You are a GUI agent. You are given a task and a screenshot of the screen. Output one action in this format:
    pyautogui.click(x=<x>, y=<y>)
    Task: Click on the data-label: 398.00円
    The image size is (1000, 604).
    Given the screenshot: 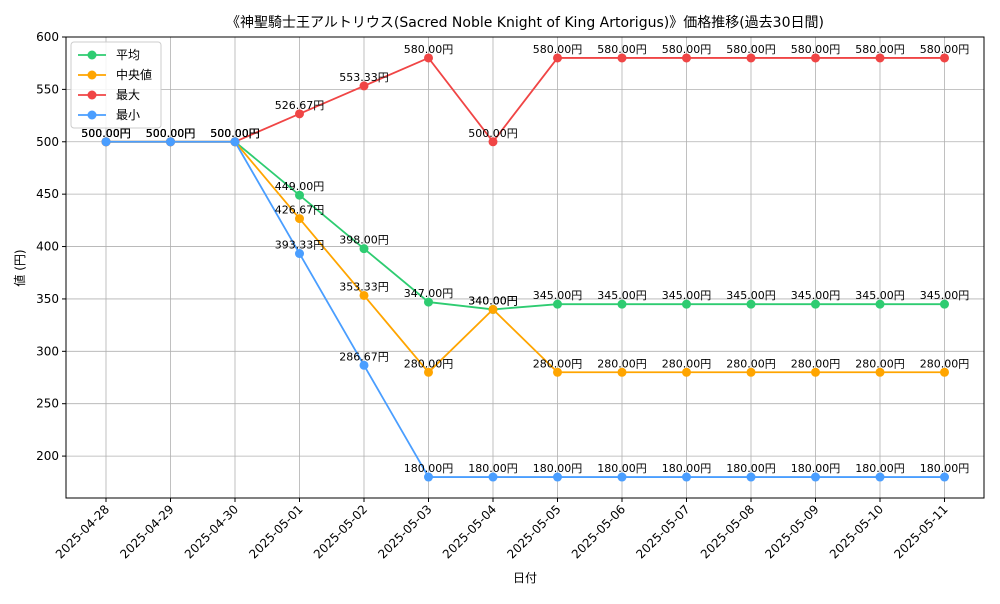 What is the action you would take?
    pyautogui.click(x=364, y=240)
    